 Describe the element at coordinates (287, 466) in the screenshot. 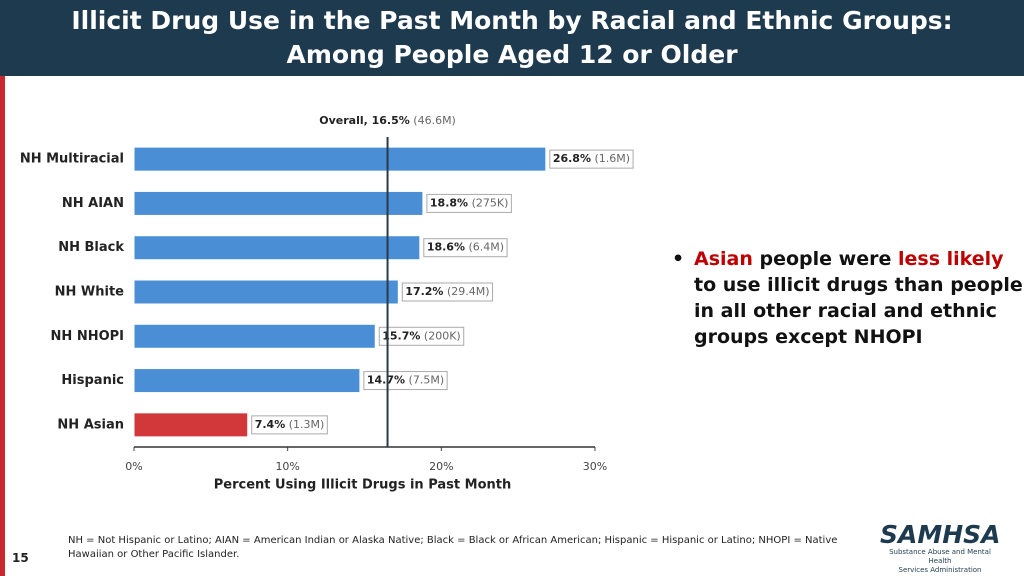

I see `x-tick-label: 10%` at that location.